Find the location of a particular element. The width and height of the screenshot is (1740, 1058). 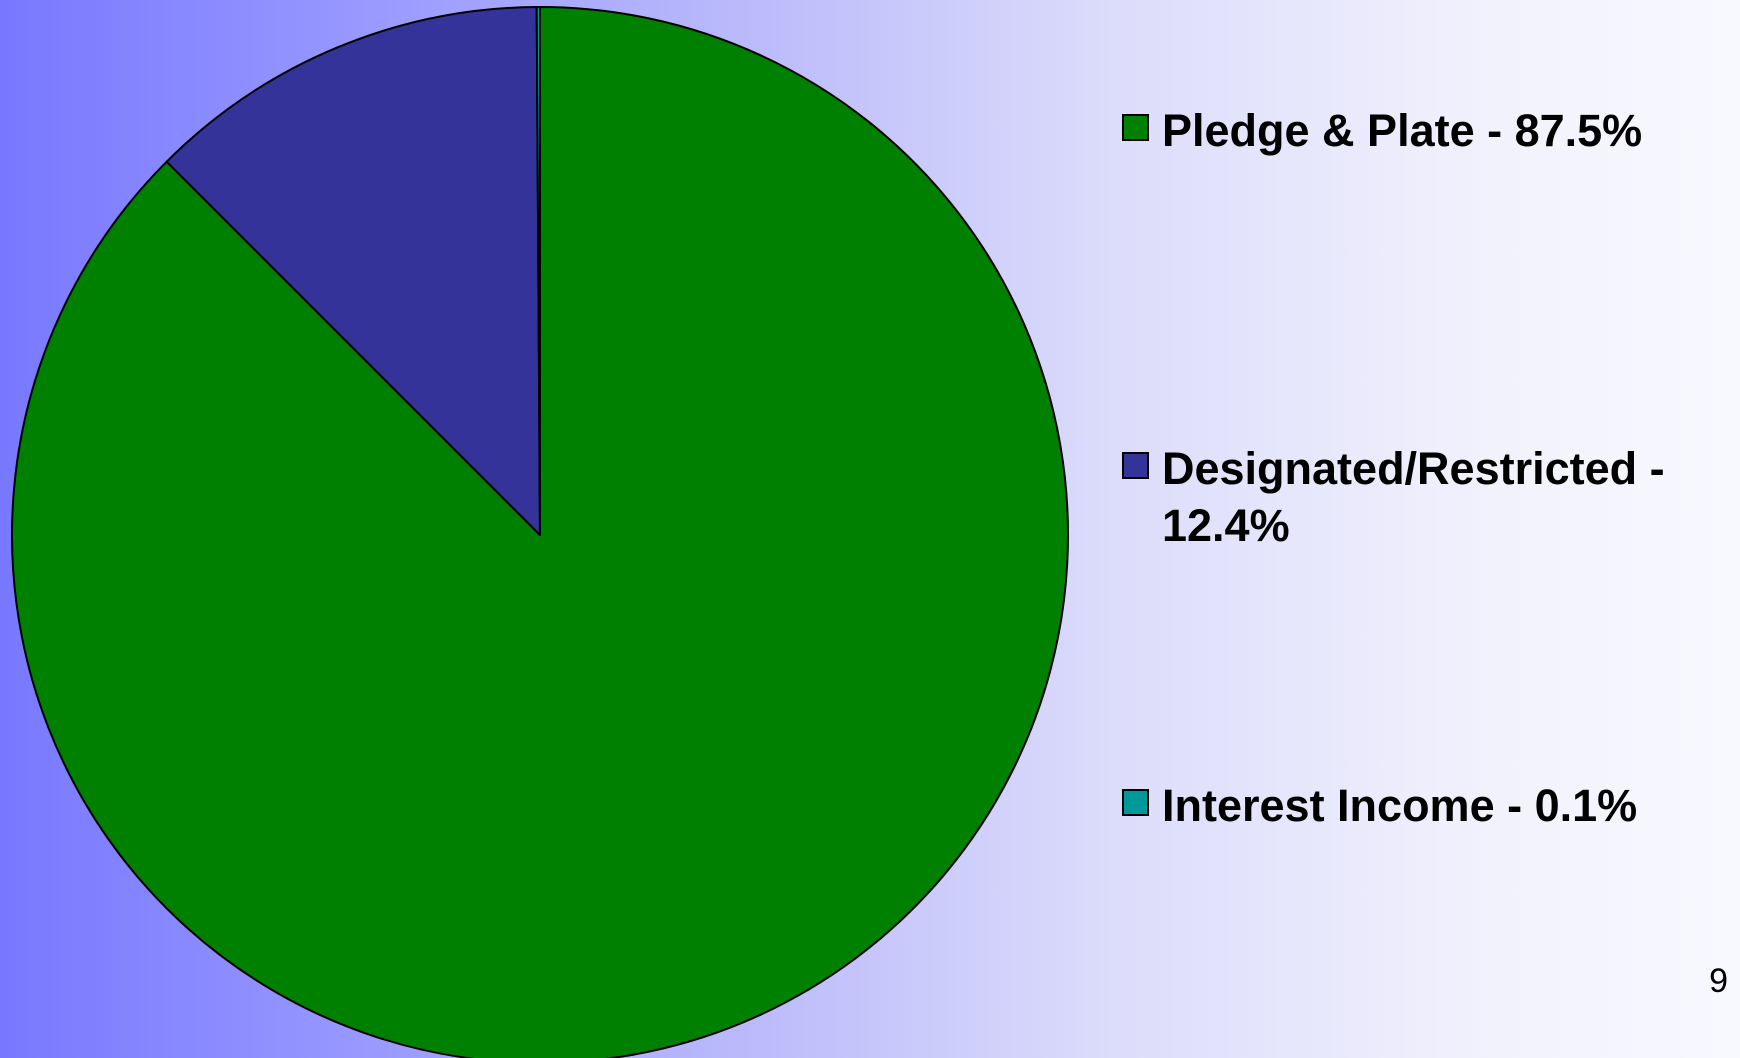

legend-item-pledge-plate: Pledge & Plate - 87.5% is located at coordinates (1427, 130).